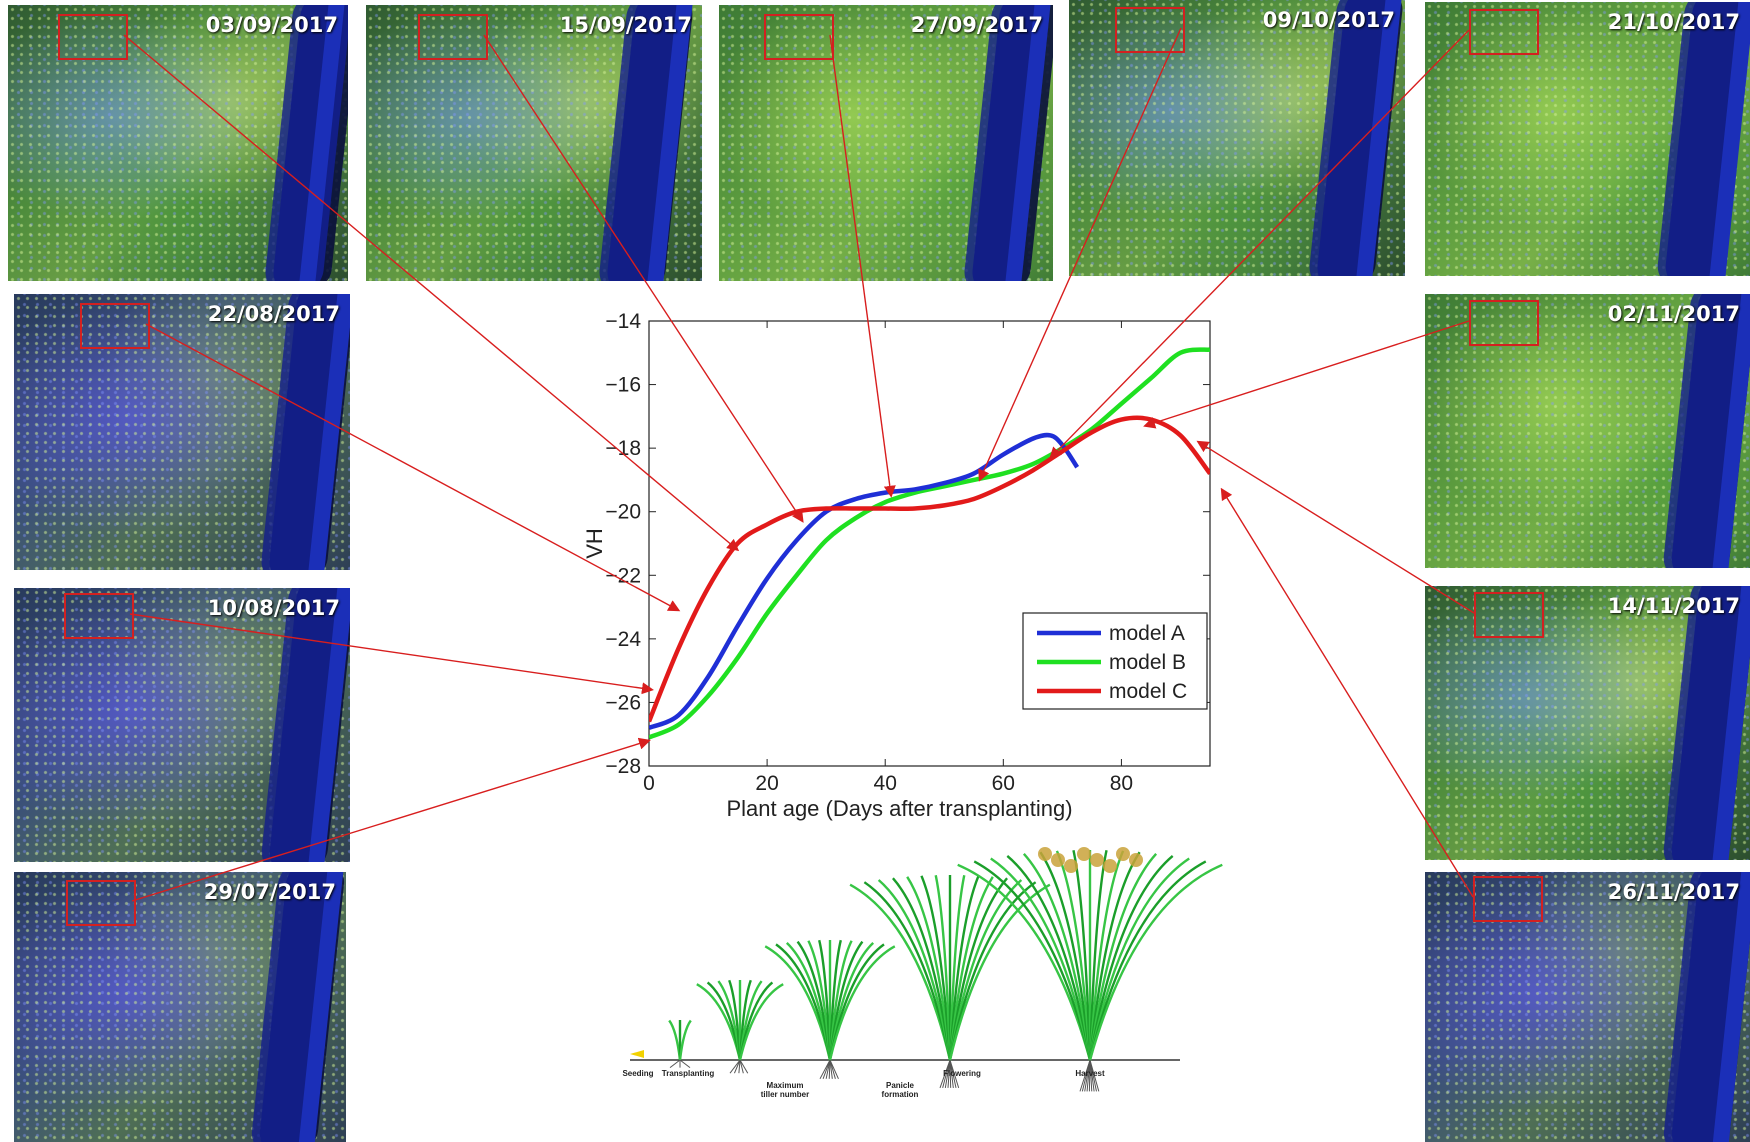 This screenshot has height=1142, width=1750. I want to click on satellite-panel-p-2208: 22/08/2017, so click(182, 432).